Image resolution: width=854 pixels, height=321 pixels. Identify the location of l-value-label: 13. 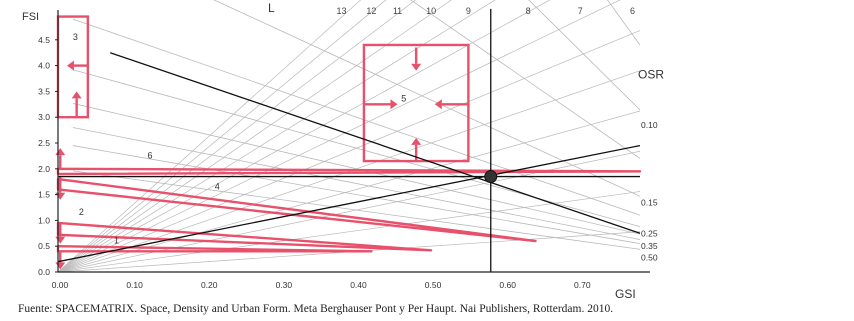
(342, 11).